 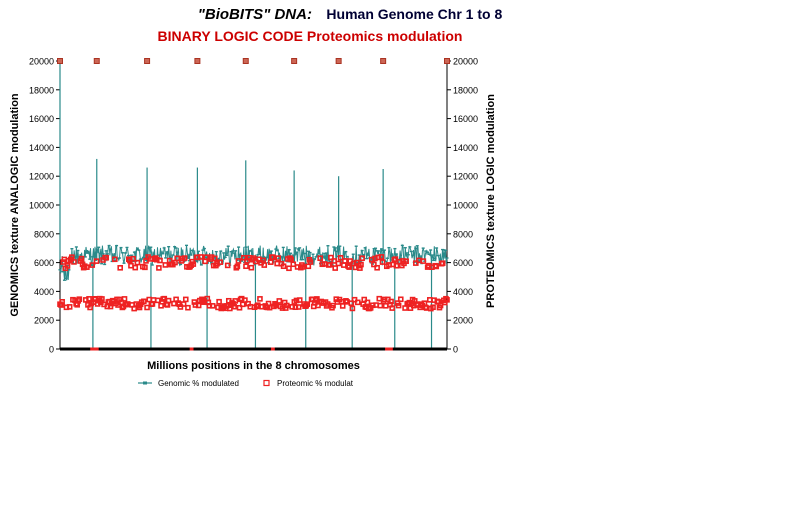 What do you see at coordinates (455, 350) in the screenshot?
I see `y-tick-label-right: 0` at bounding box center [455, 350].